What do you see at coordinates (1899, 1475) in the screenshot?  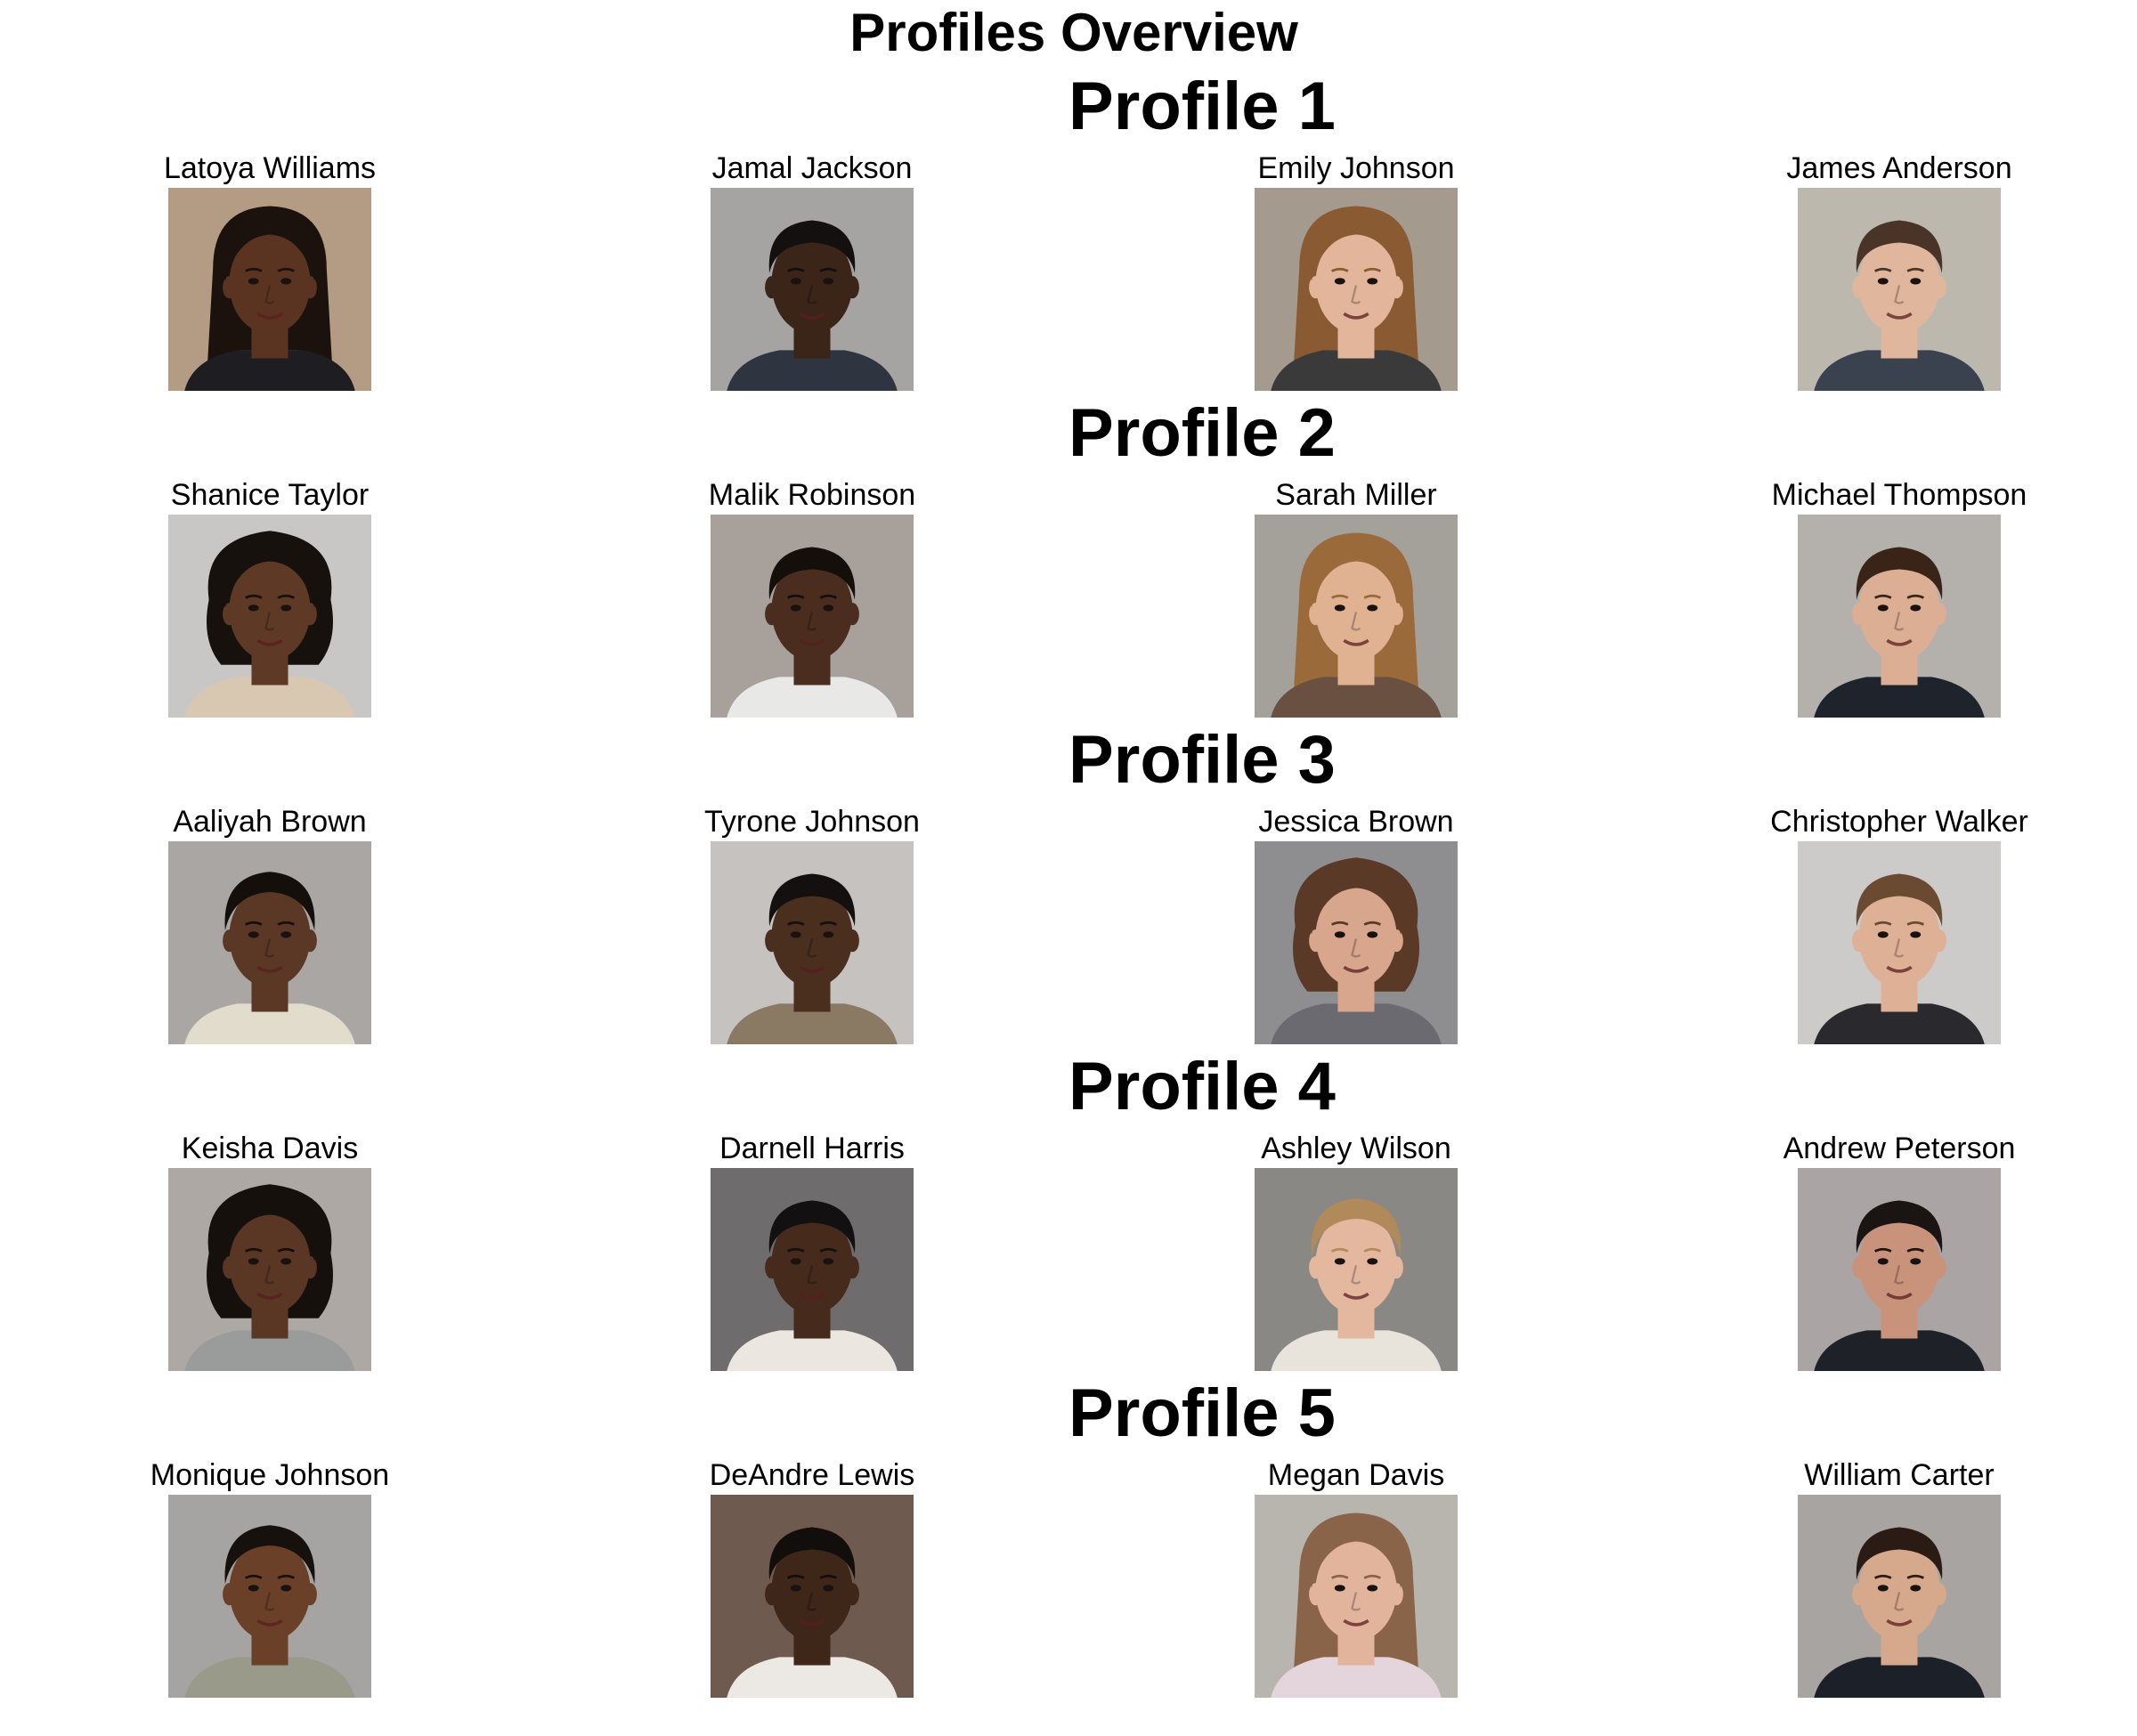 I see `person-name: William Carter` at bounding box center [1899, 1475].